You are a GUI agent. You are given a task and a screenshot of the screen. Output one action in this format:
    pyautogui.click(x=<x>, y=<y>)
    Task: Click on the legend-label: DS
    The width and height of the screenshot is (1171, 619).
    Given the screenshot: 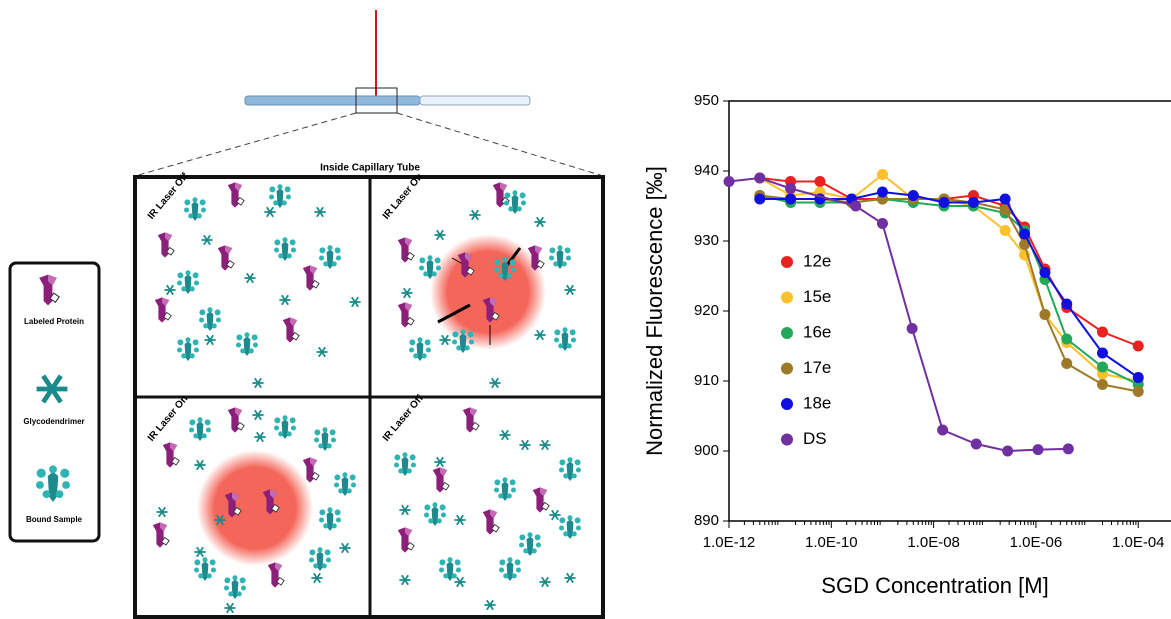 What is the action you would take?
    pyautogui.click(x=815, y=438)
    